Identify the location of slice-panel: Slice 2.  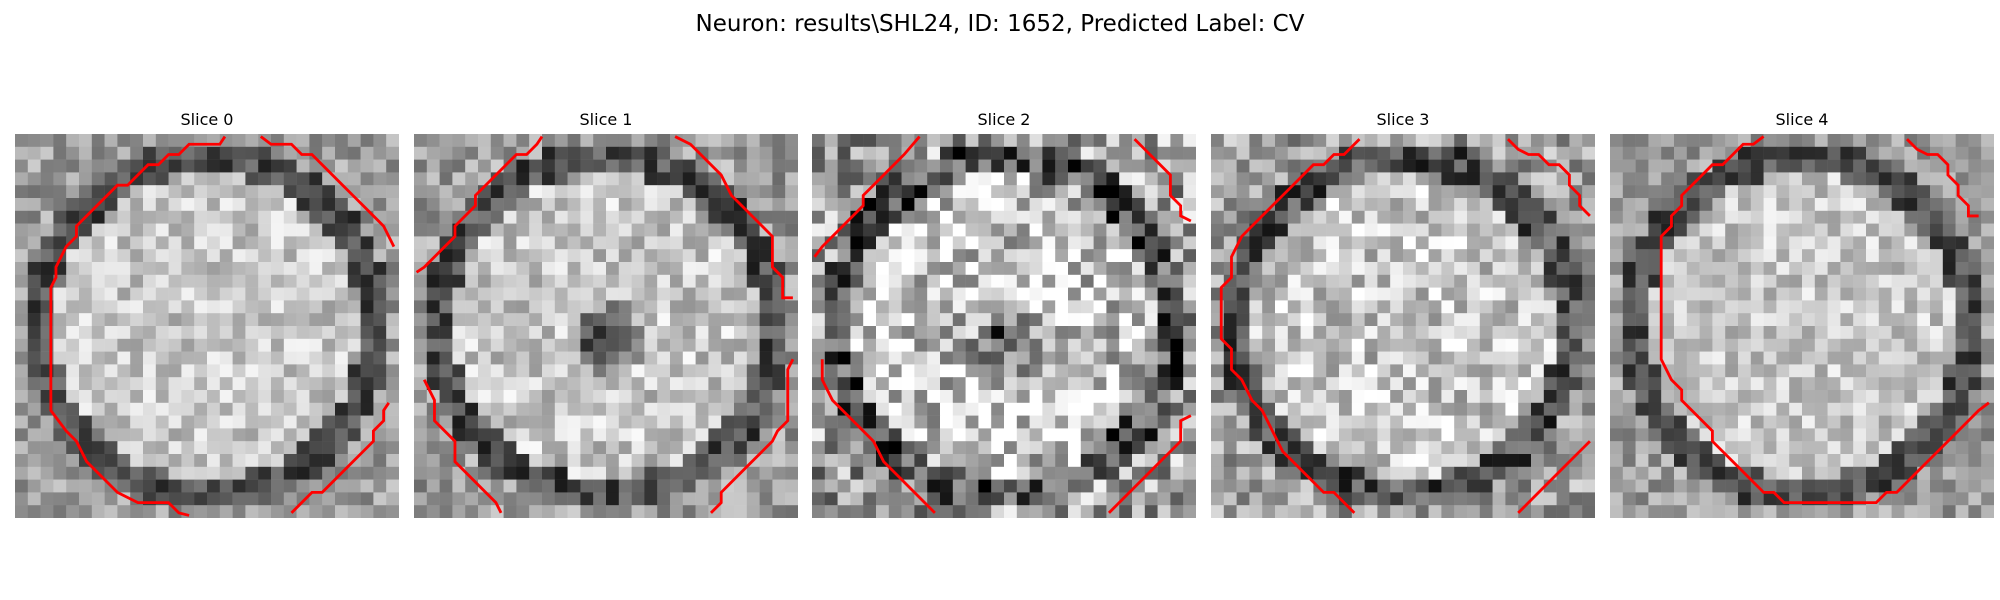
(1004, 316).